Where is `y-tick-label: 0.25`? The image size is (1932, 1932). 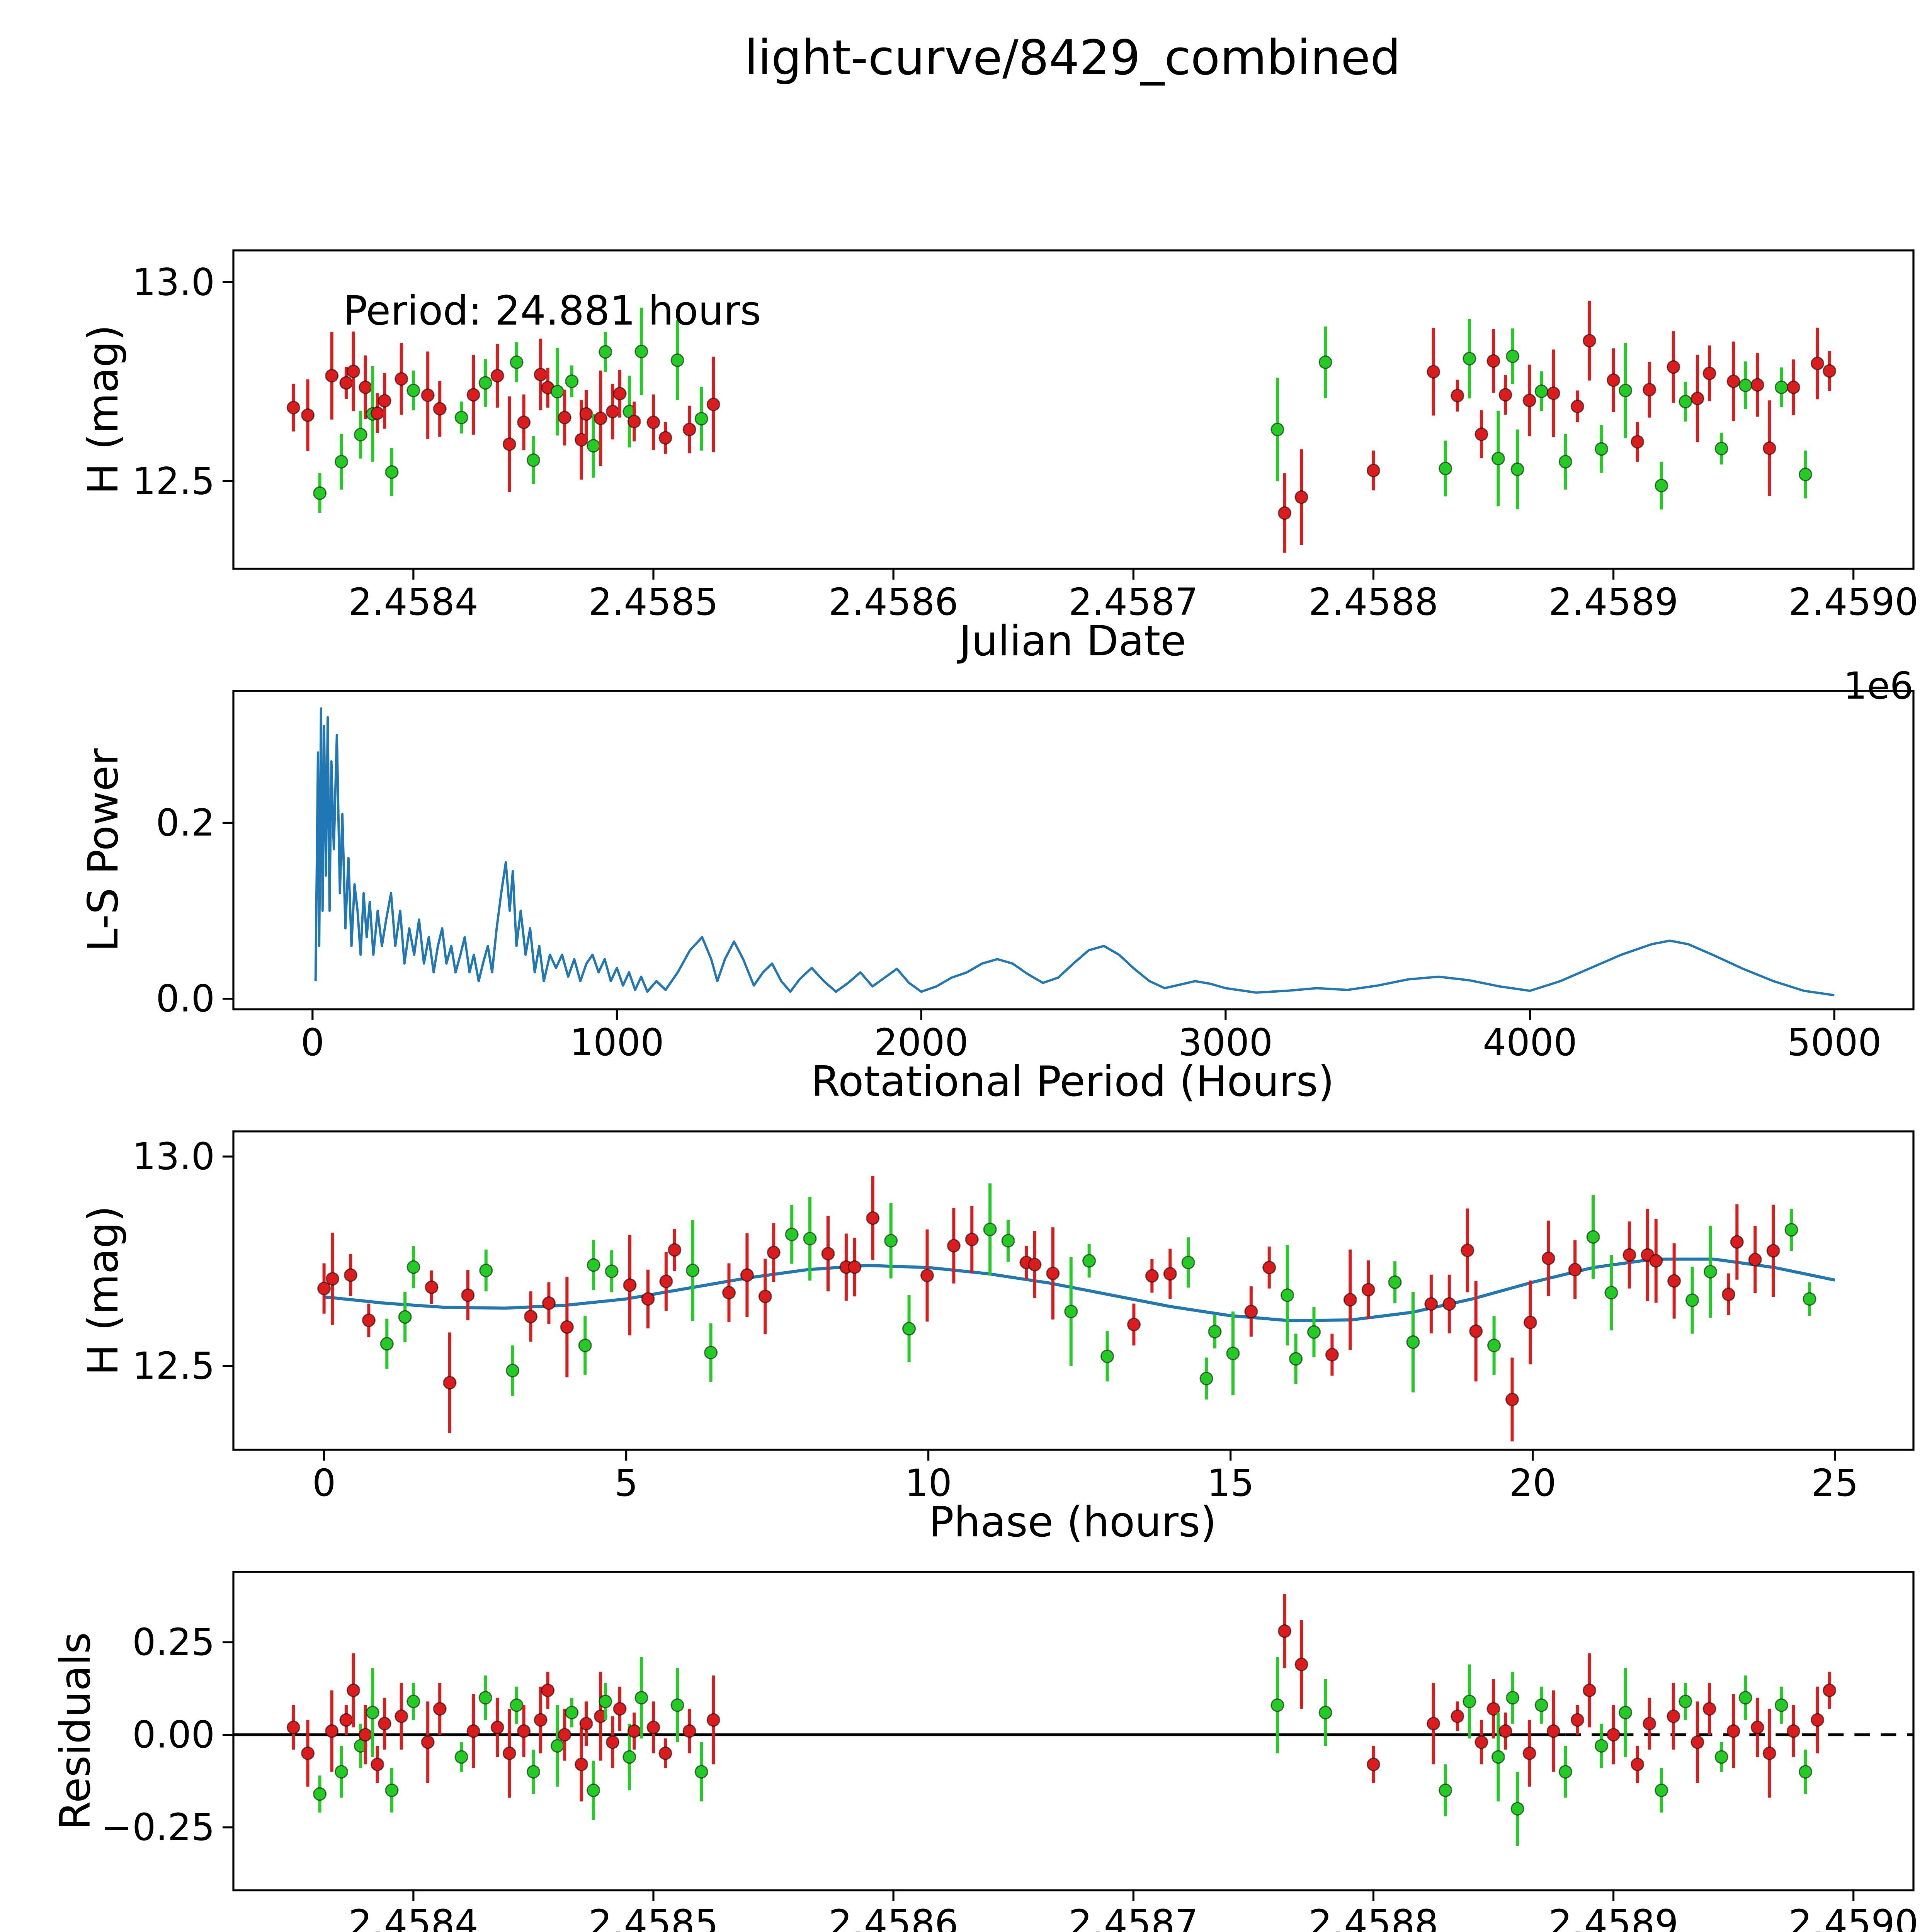 y-tick-label: 0.25 is located at coordinates (174, 1643).